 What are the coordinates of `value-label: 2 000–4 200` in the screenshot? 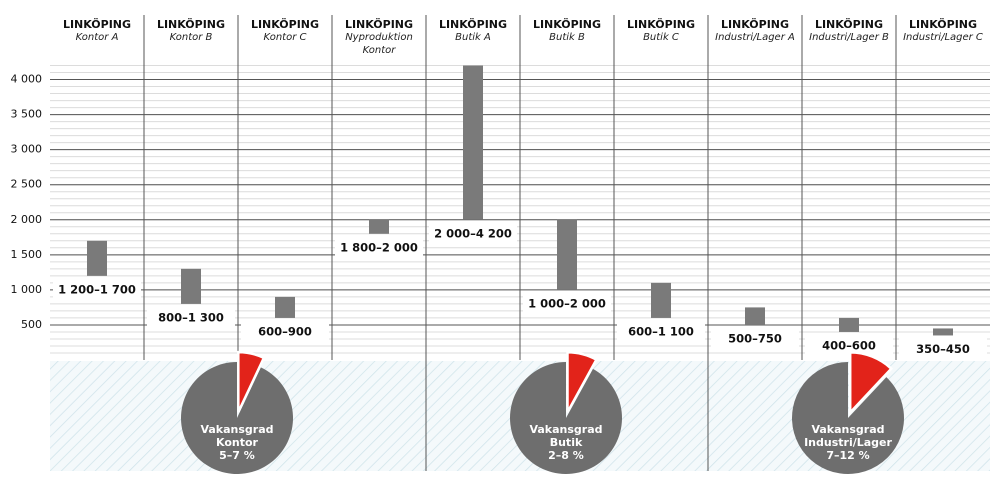 It's located at (473, 233).